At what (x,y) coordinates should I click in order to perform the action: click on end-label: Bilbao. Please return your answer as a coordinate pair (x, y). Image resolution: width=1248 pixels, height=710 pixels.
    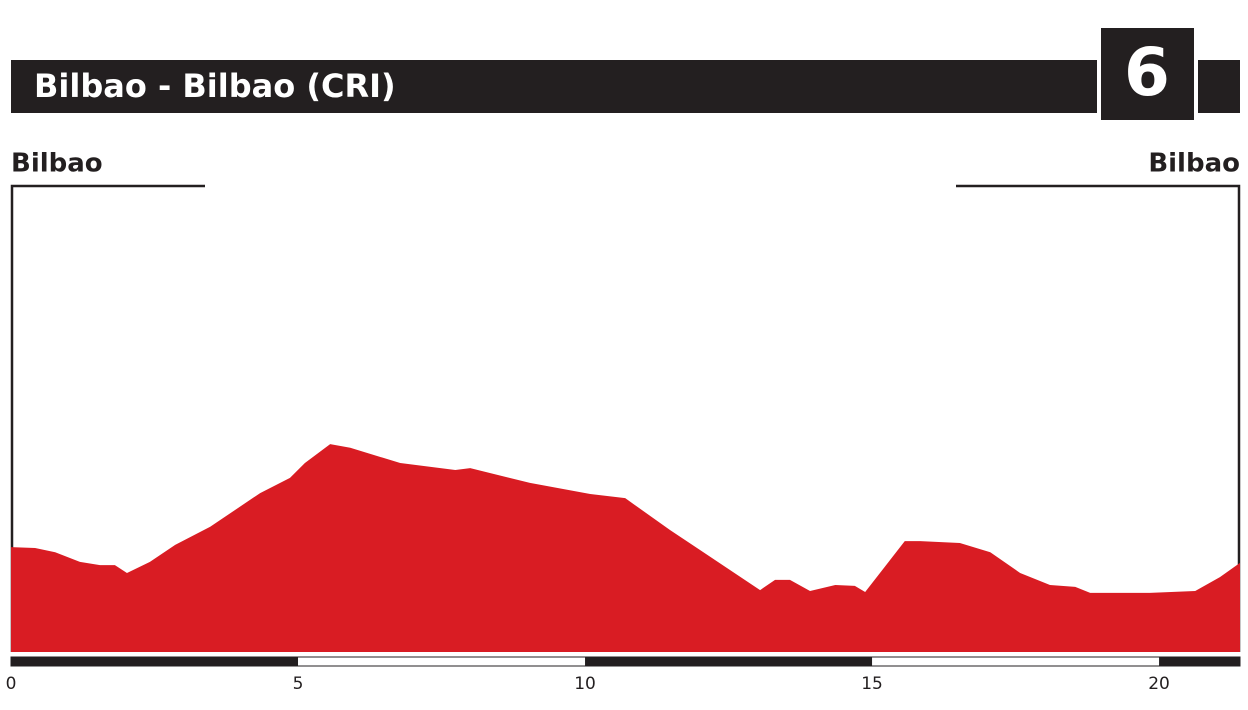
    Looking at the image, I should click on (1194, 164).